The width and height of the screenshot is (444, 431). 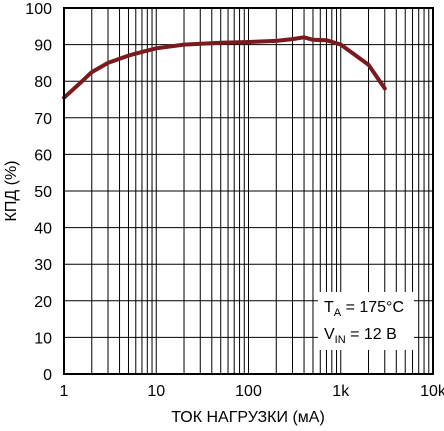 What do you see at coordinates (341, 391) in the screenshot?
I see `x-tick-label: 1k` at bounding box center [341, 391].